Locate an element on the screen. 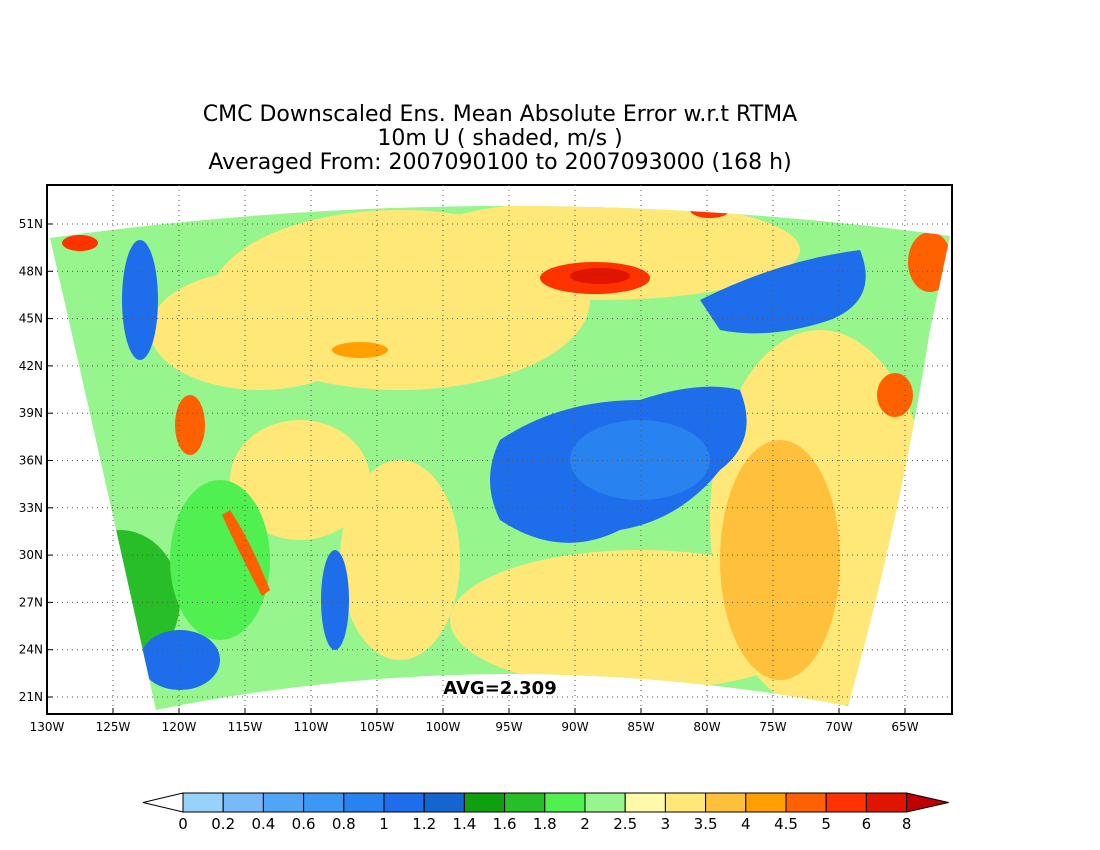  lat-tick-label: 42N is located at coordinates (31, 366).